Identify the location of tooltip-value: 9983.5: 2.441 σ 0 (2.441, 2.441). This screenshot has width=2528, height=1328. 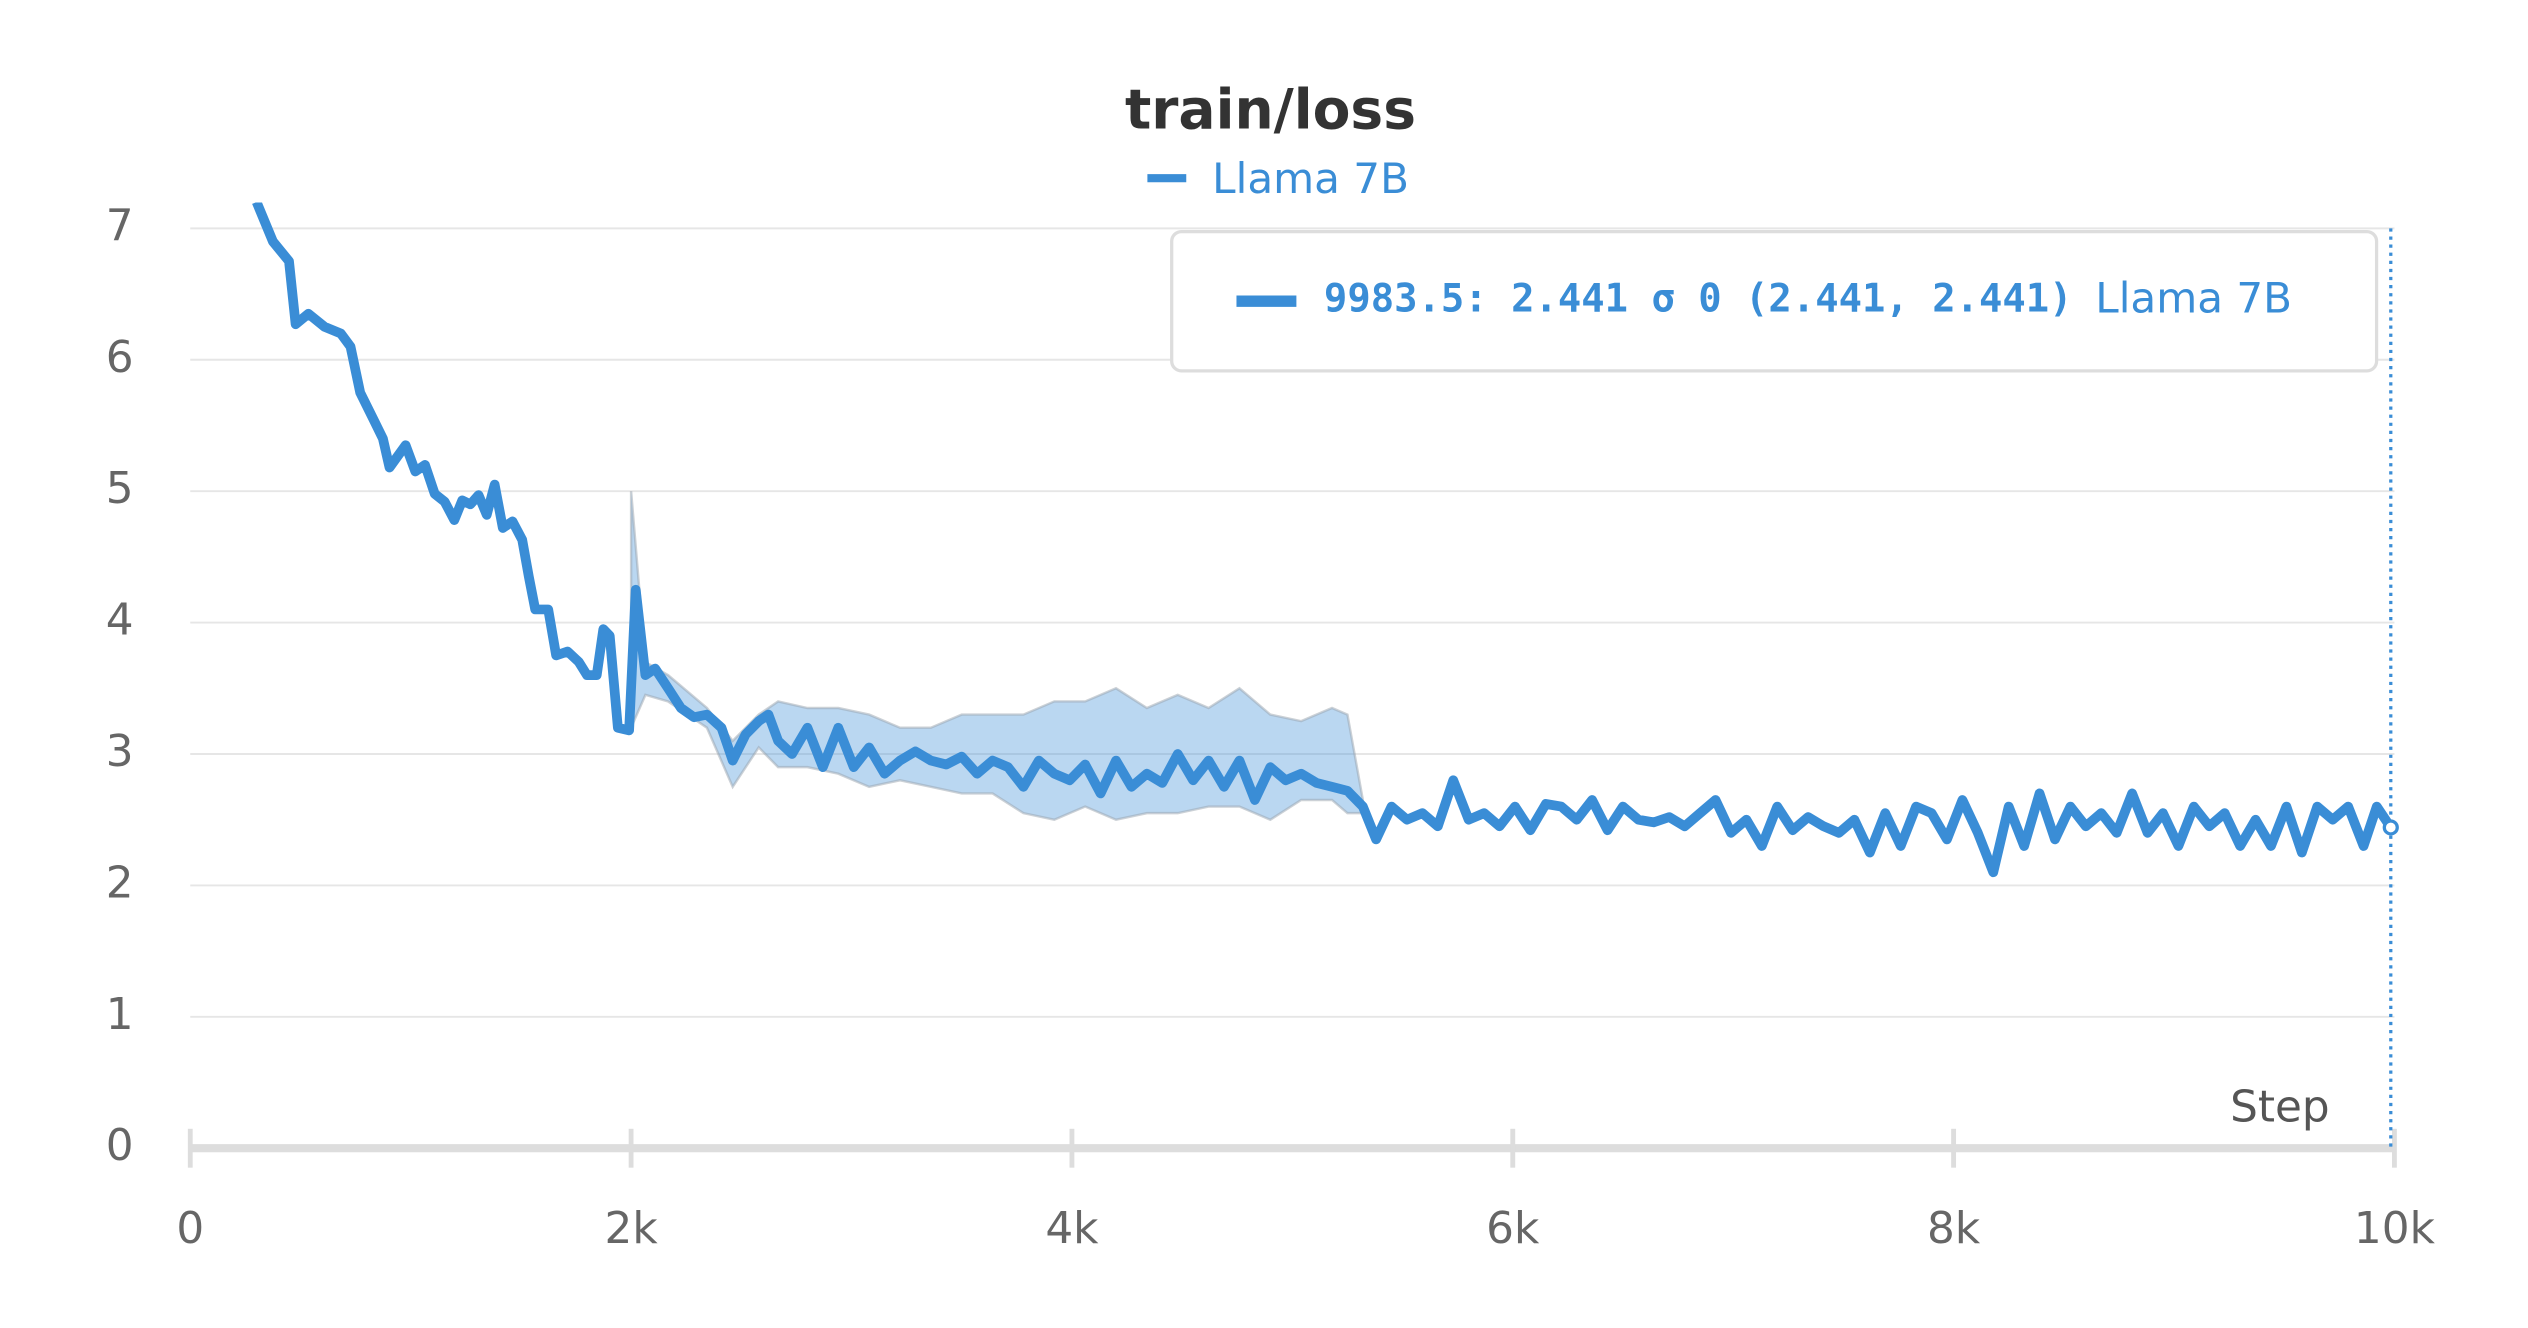
(1698, 299).